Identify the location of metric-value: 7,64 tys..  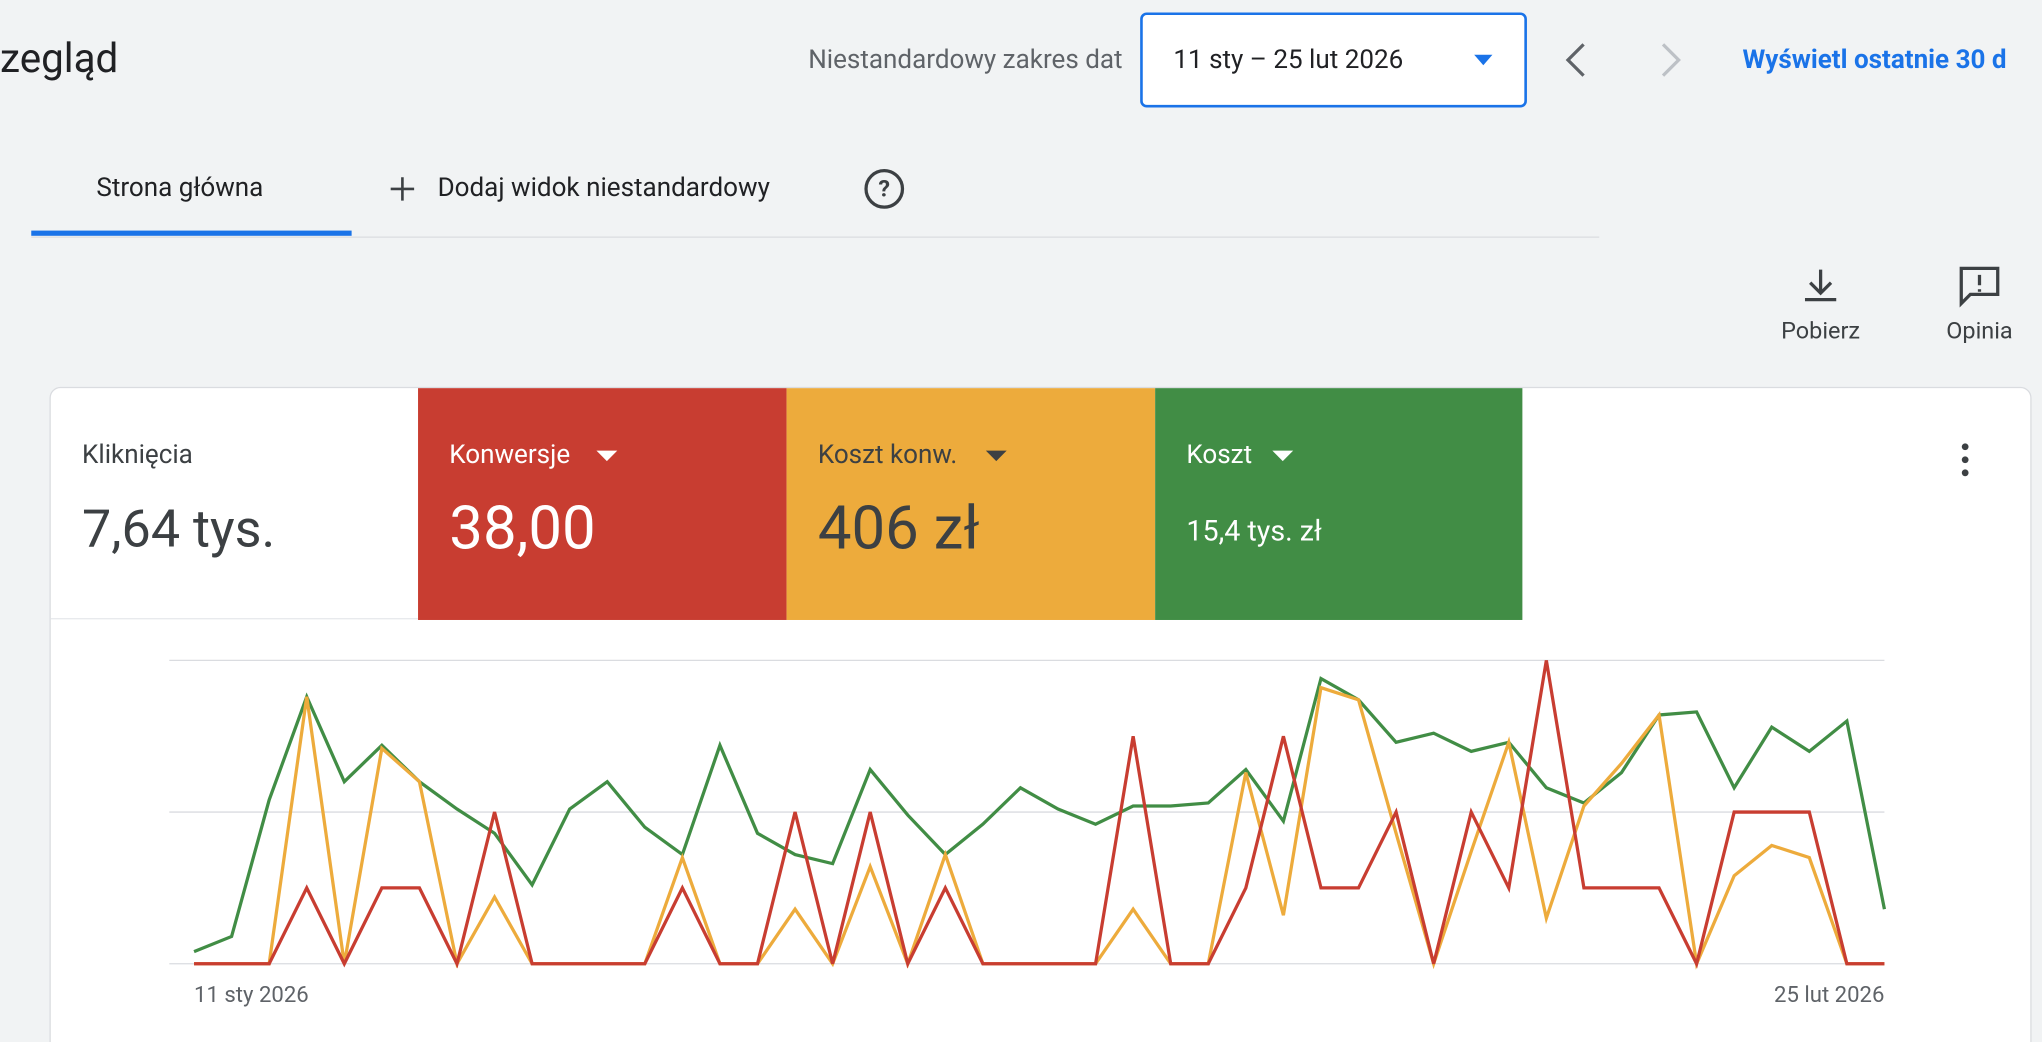
(178, 528).